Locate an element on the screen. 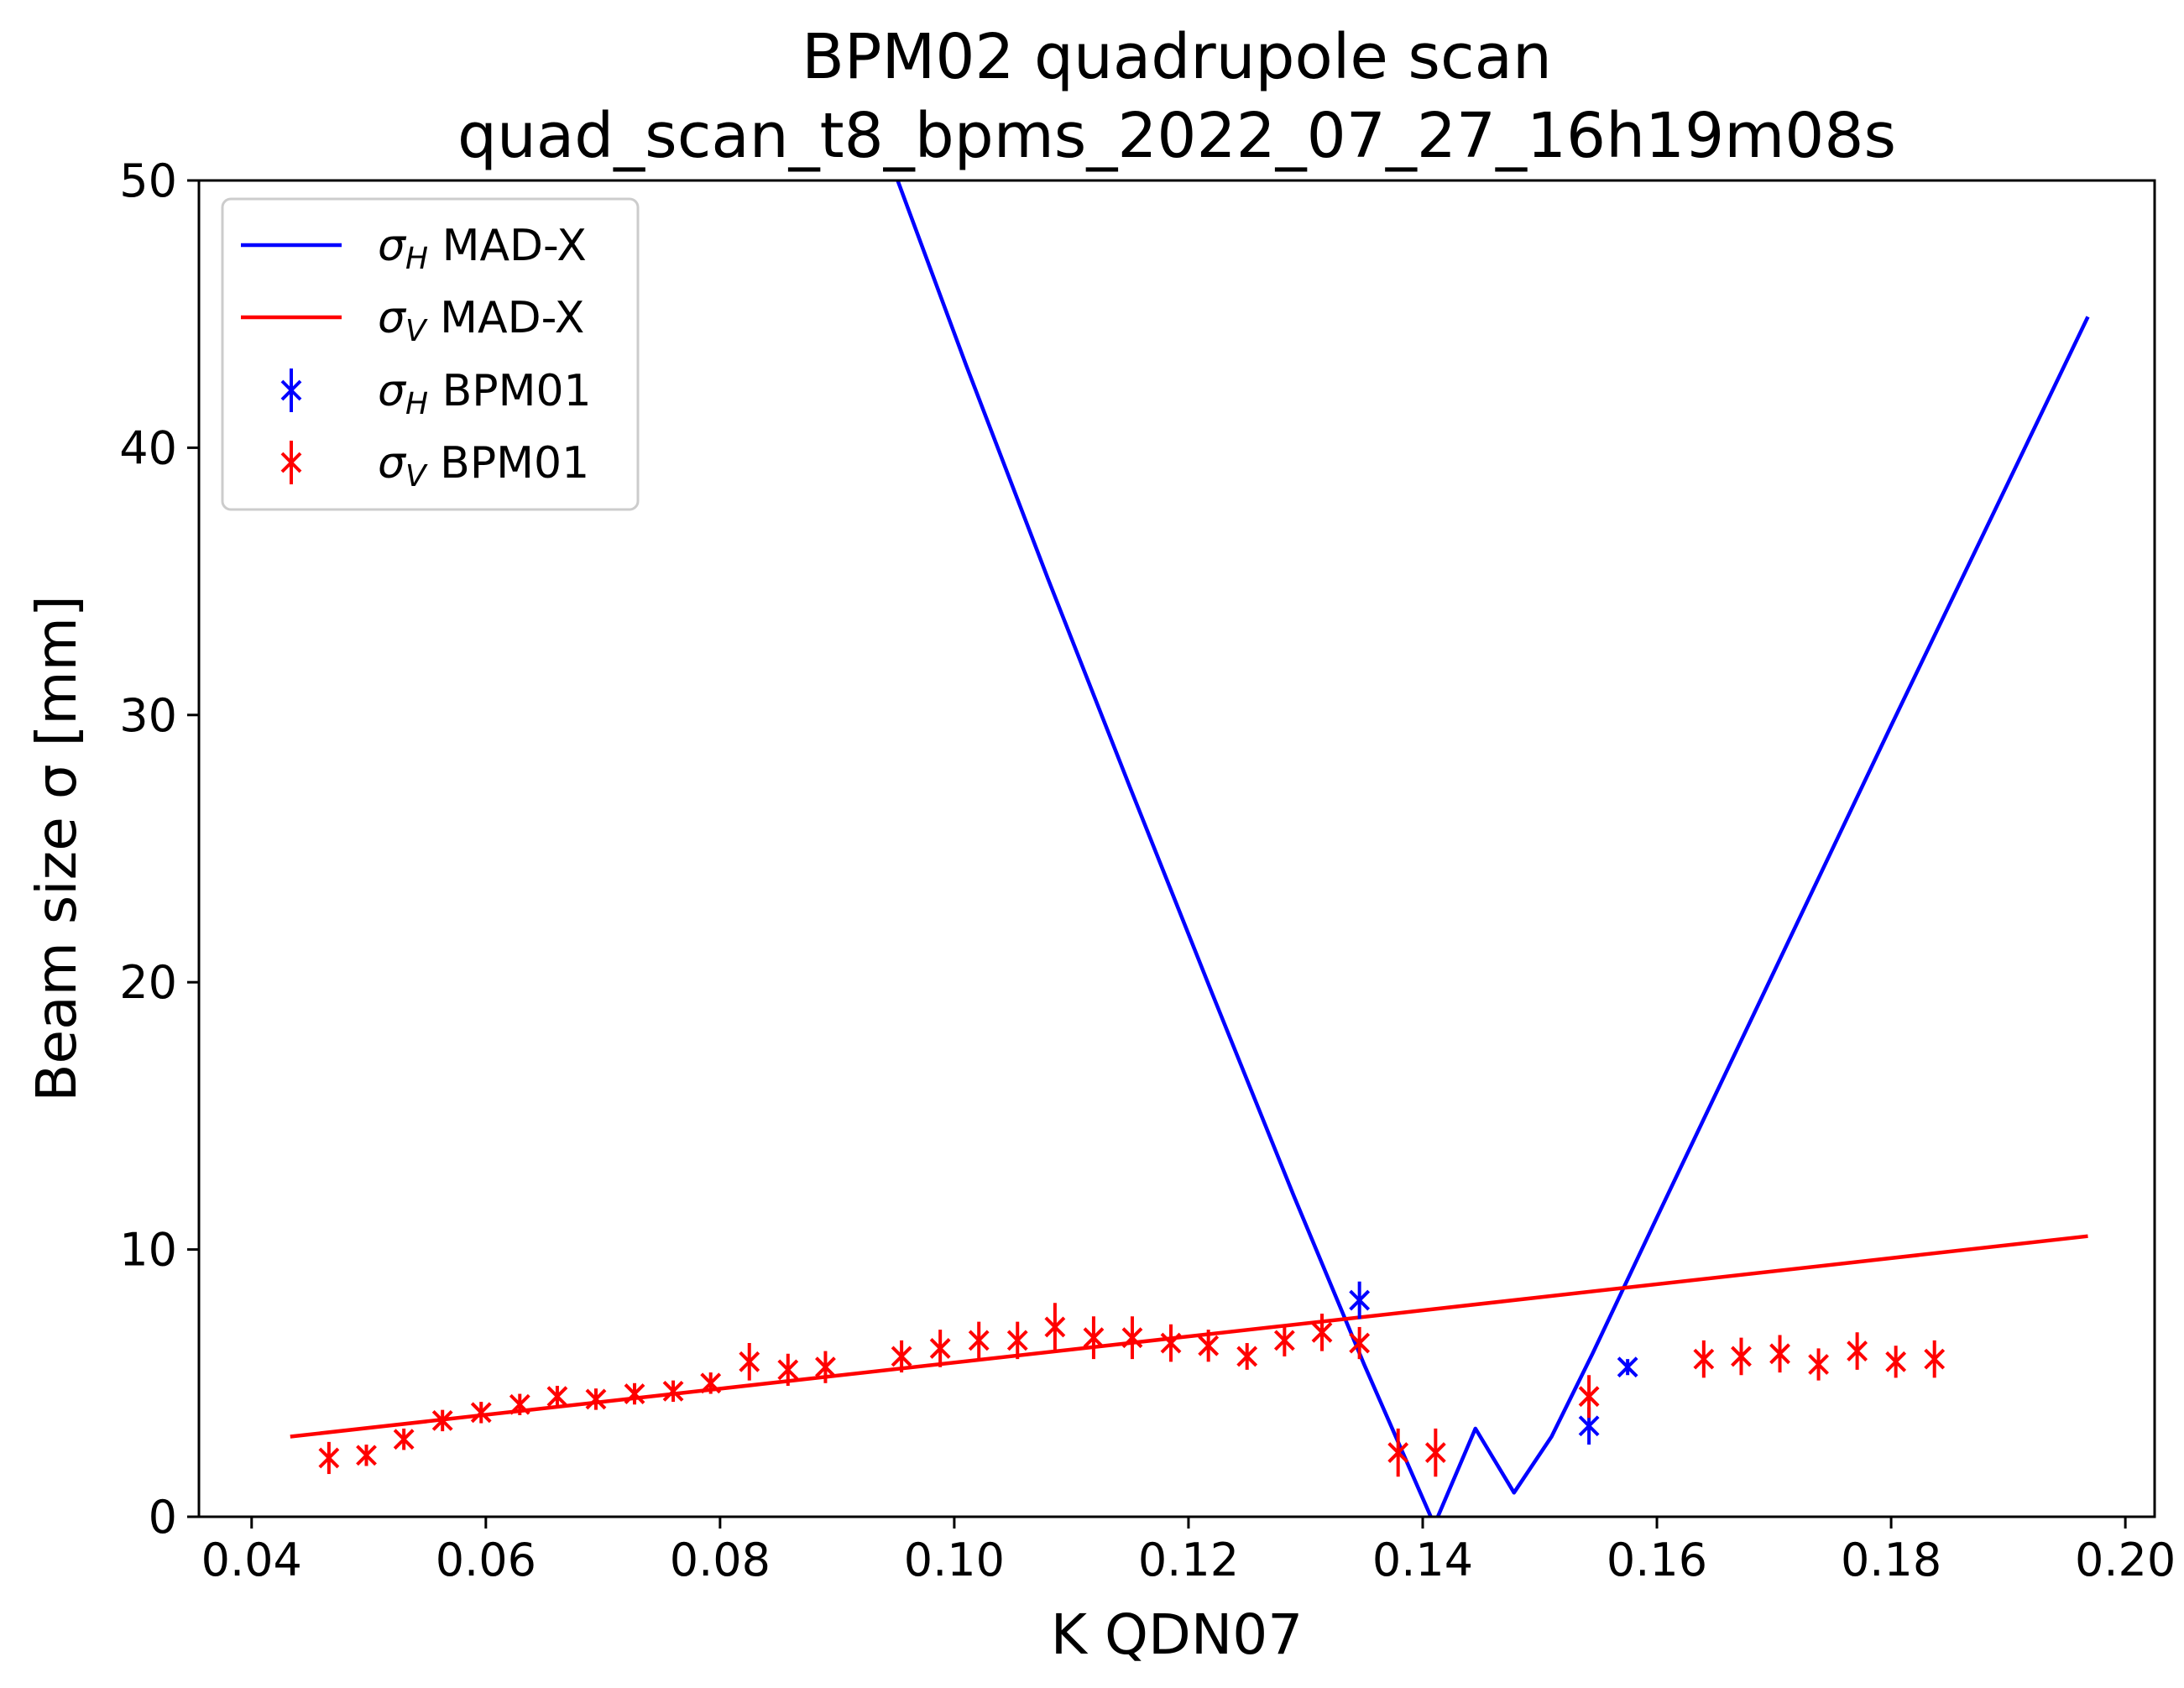 This screenshot has height=1688, width=2184. legend-label: σV MAD-X is located at coordinates (481, 320).